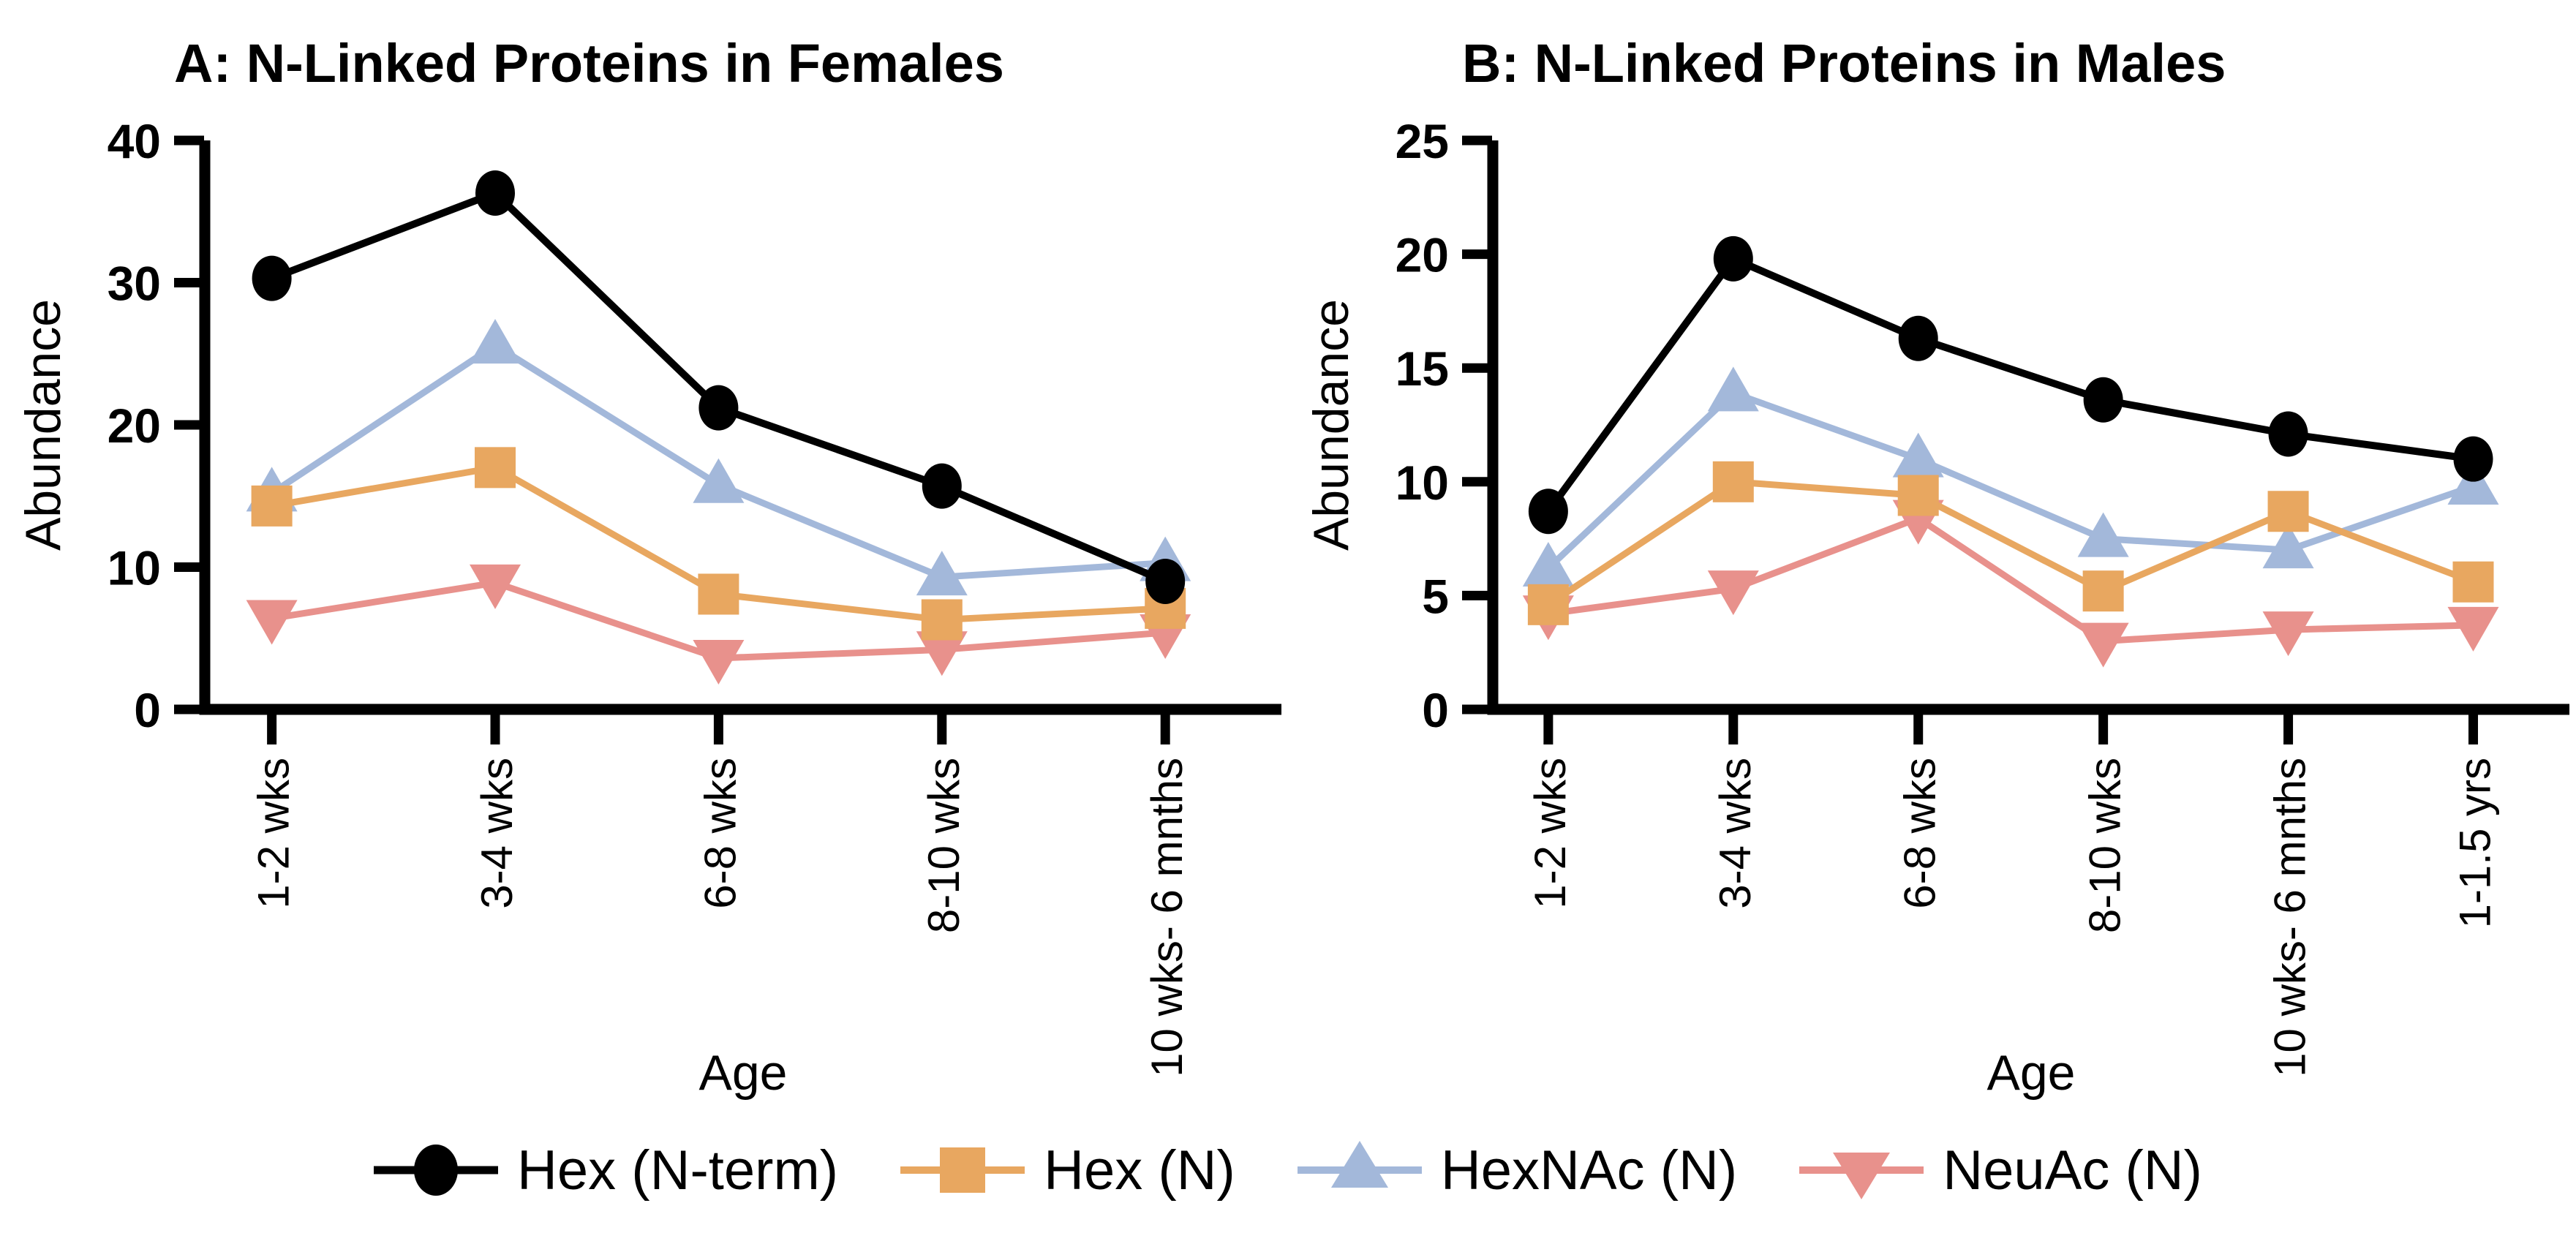 The height and width of the screenshot is (1233, 2576). Describe the element at coordinates (1435, 596) in the screenshot. I see `y-tick-label: 5` at that location.